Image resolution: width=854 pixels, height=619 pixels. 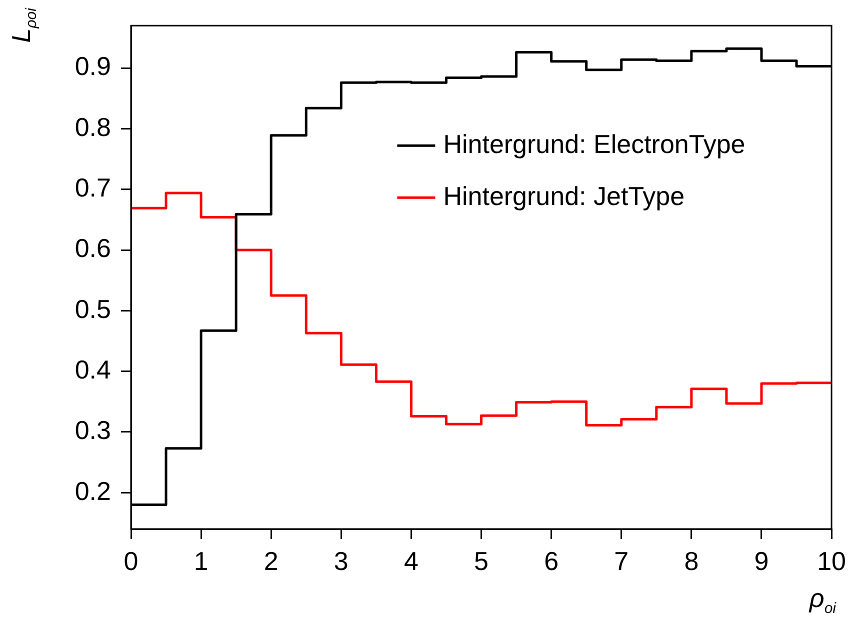 What do you see at coordinates (201, 561) in the screenshot?
I see `x-tick-label: 1` at bounding box center [201, 561].